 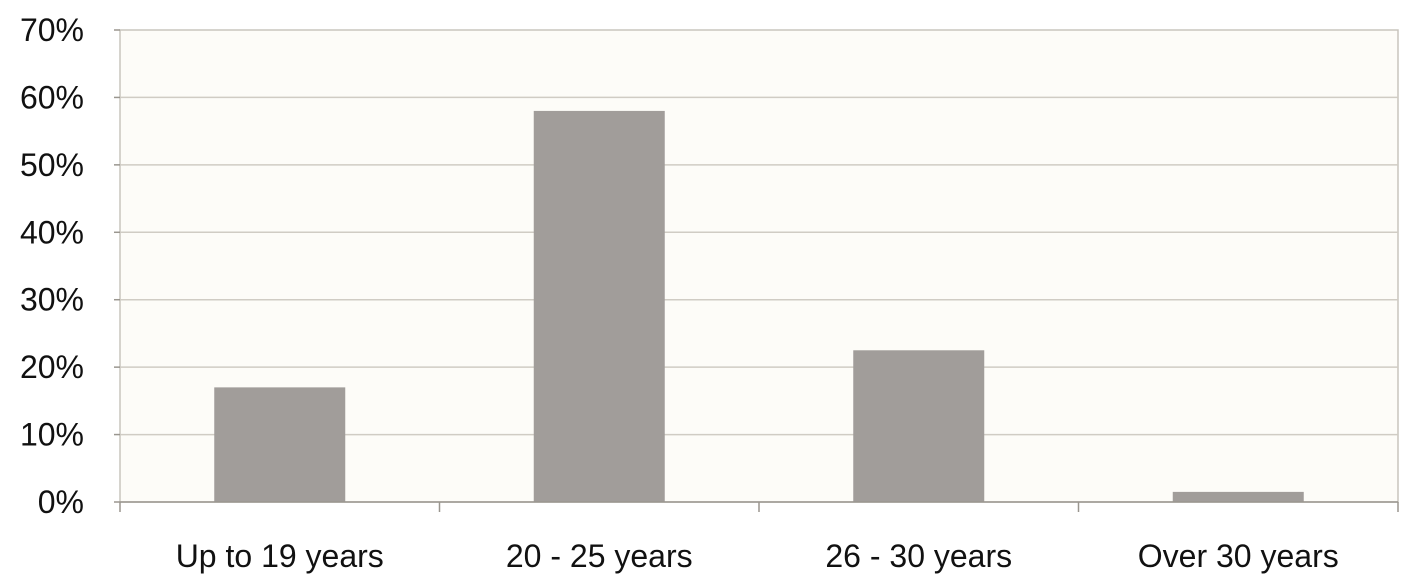 I want to click on y-tick-label: 40%, so click(x=52, y=232).